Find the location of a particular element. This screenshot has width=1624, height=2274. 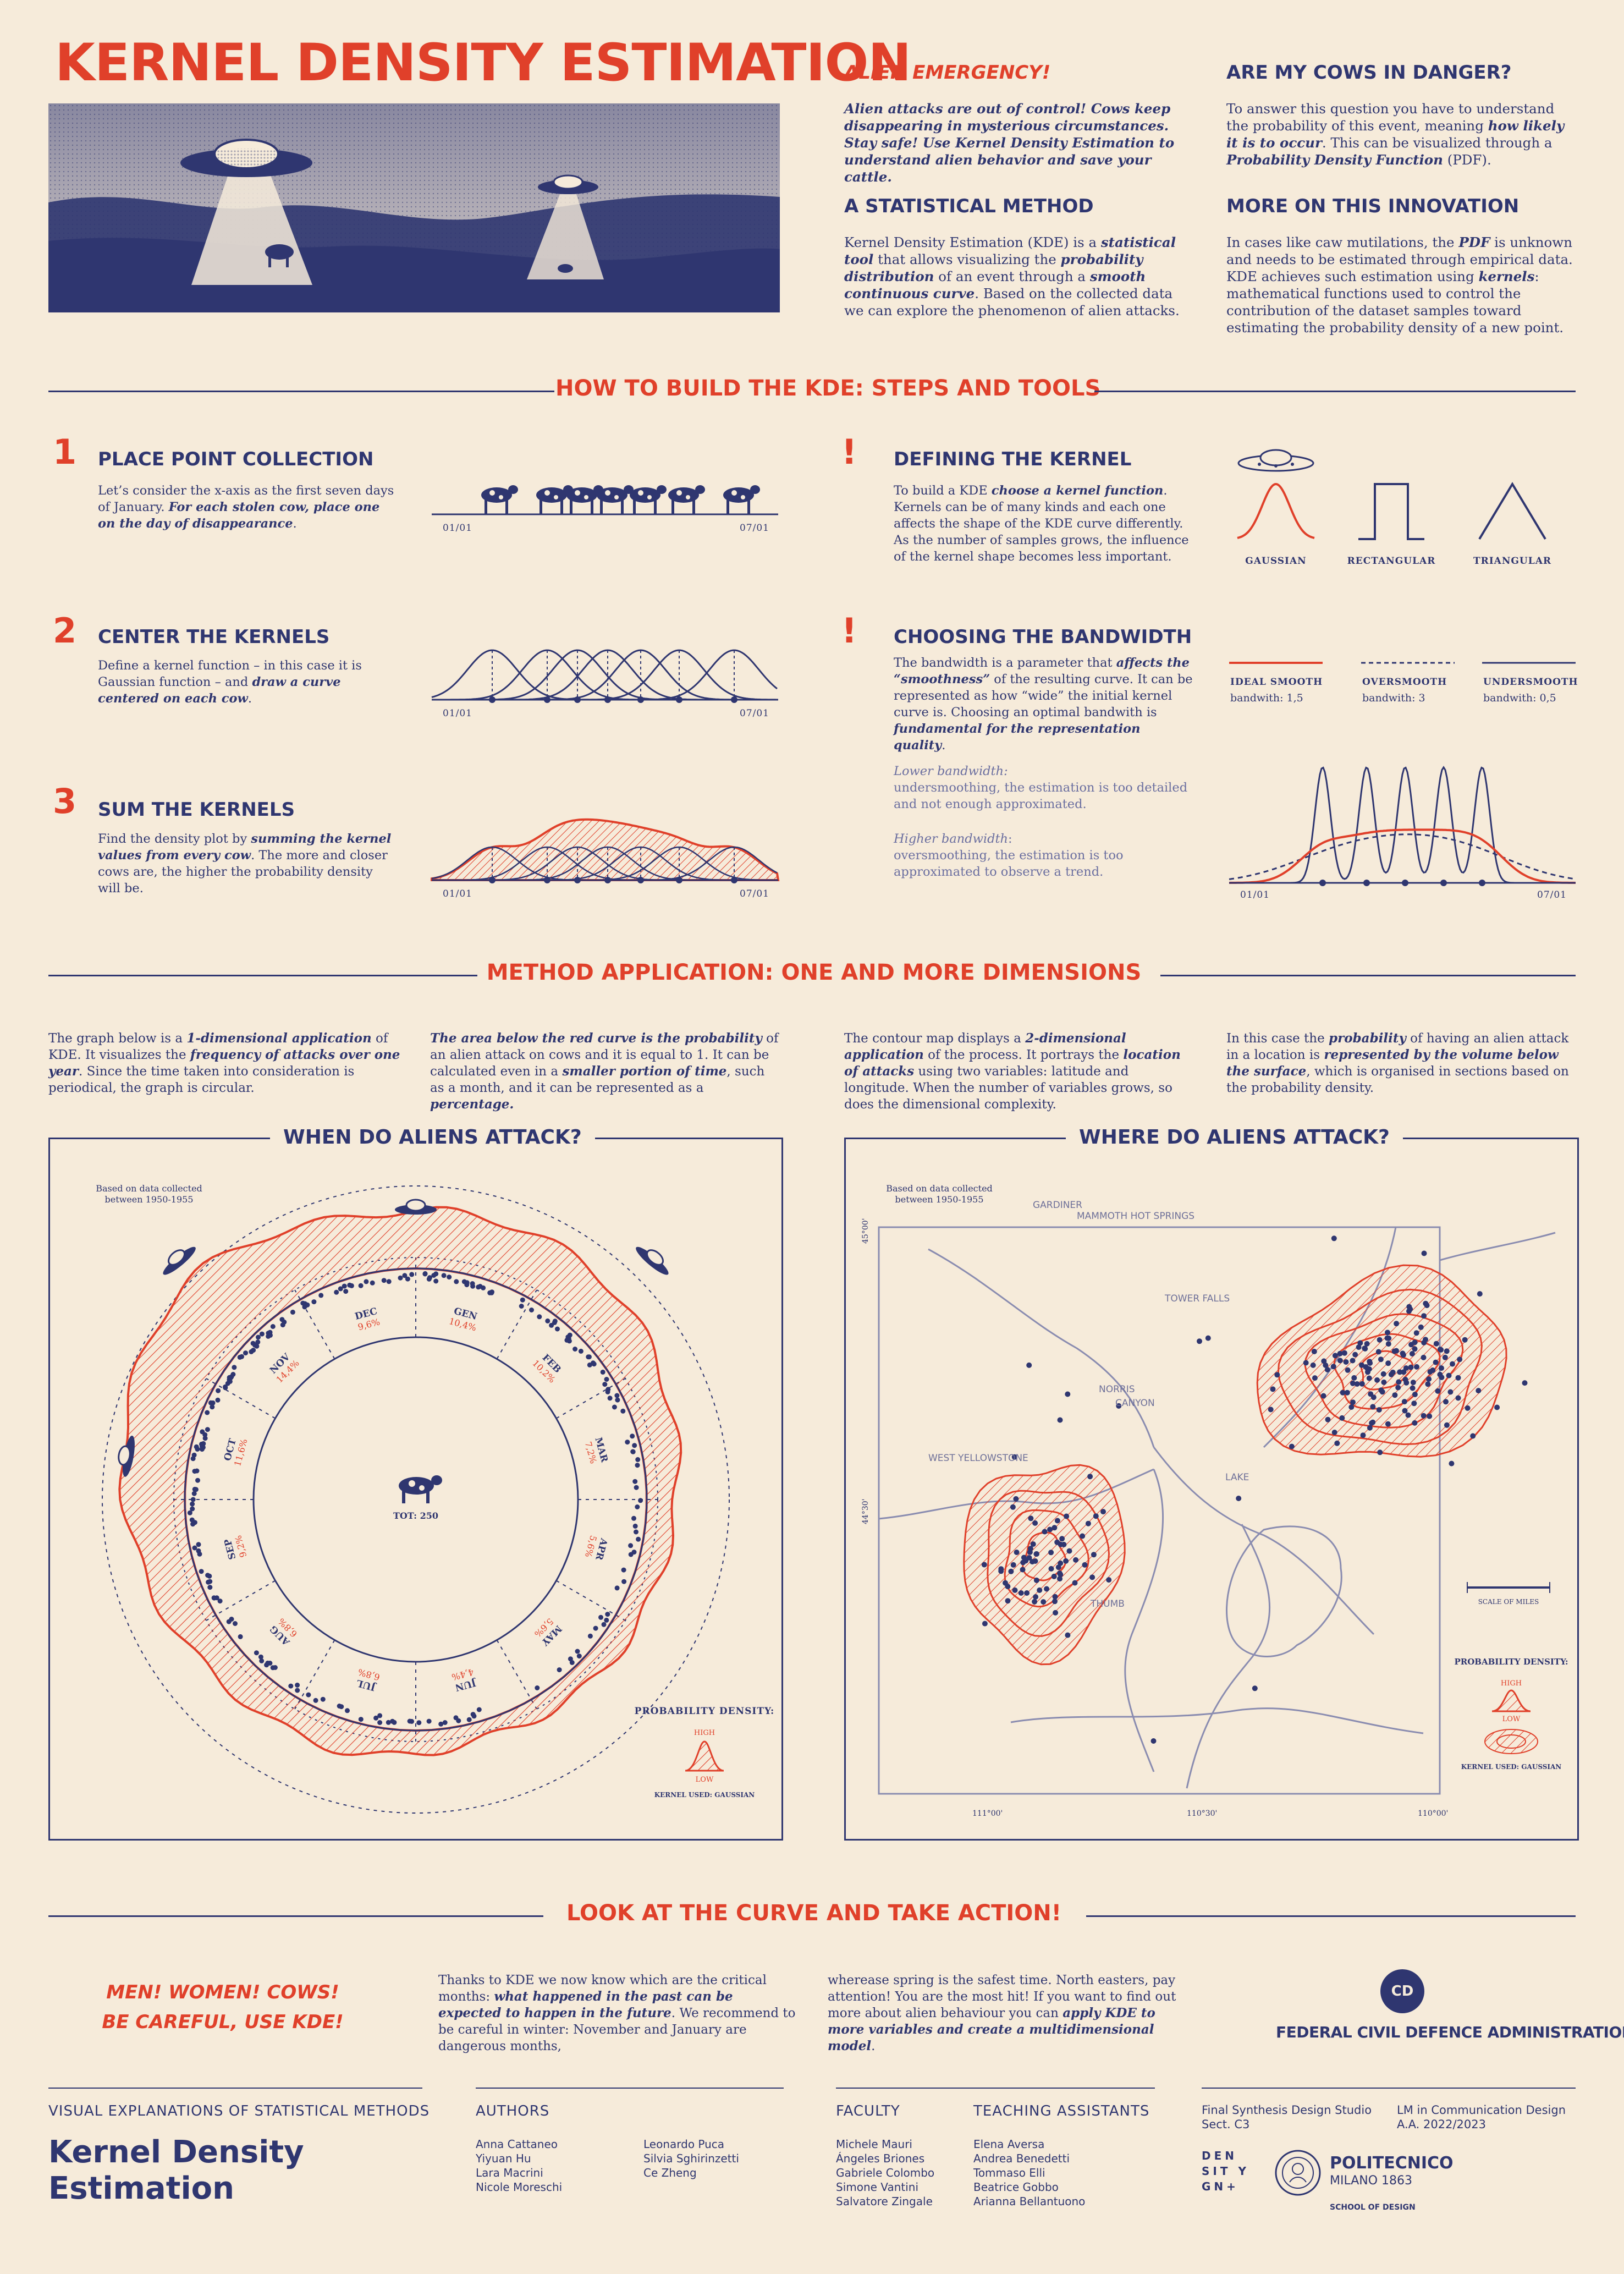

month-divider is located at coordinates (590, 1398).